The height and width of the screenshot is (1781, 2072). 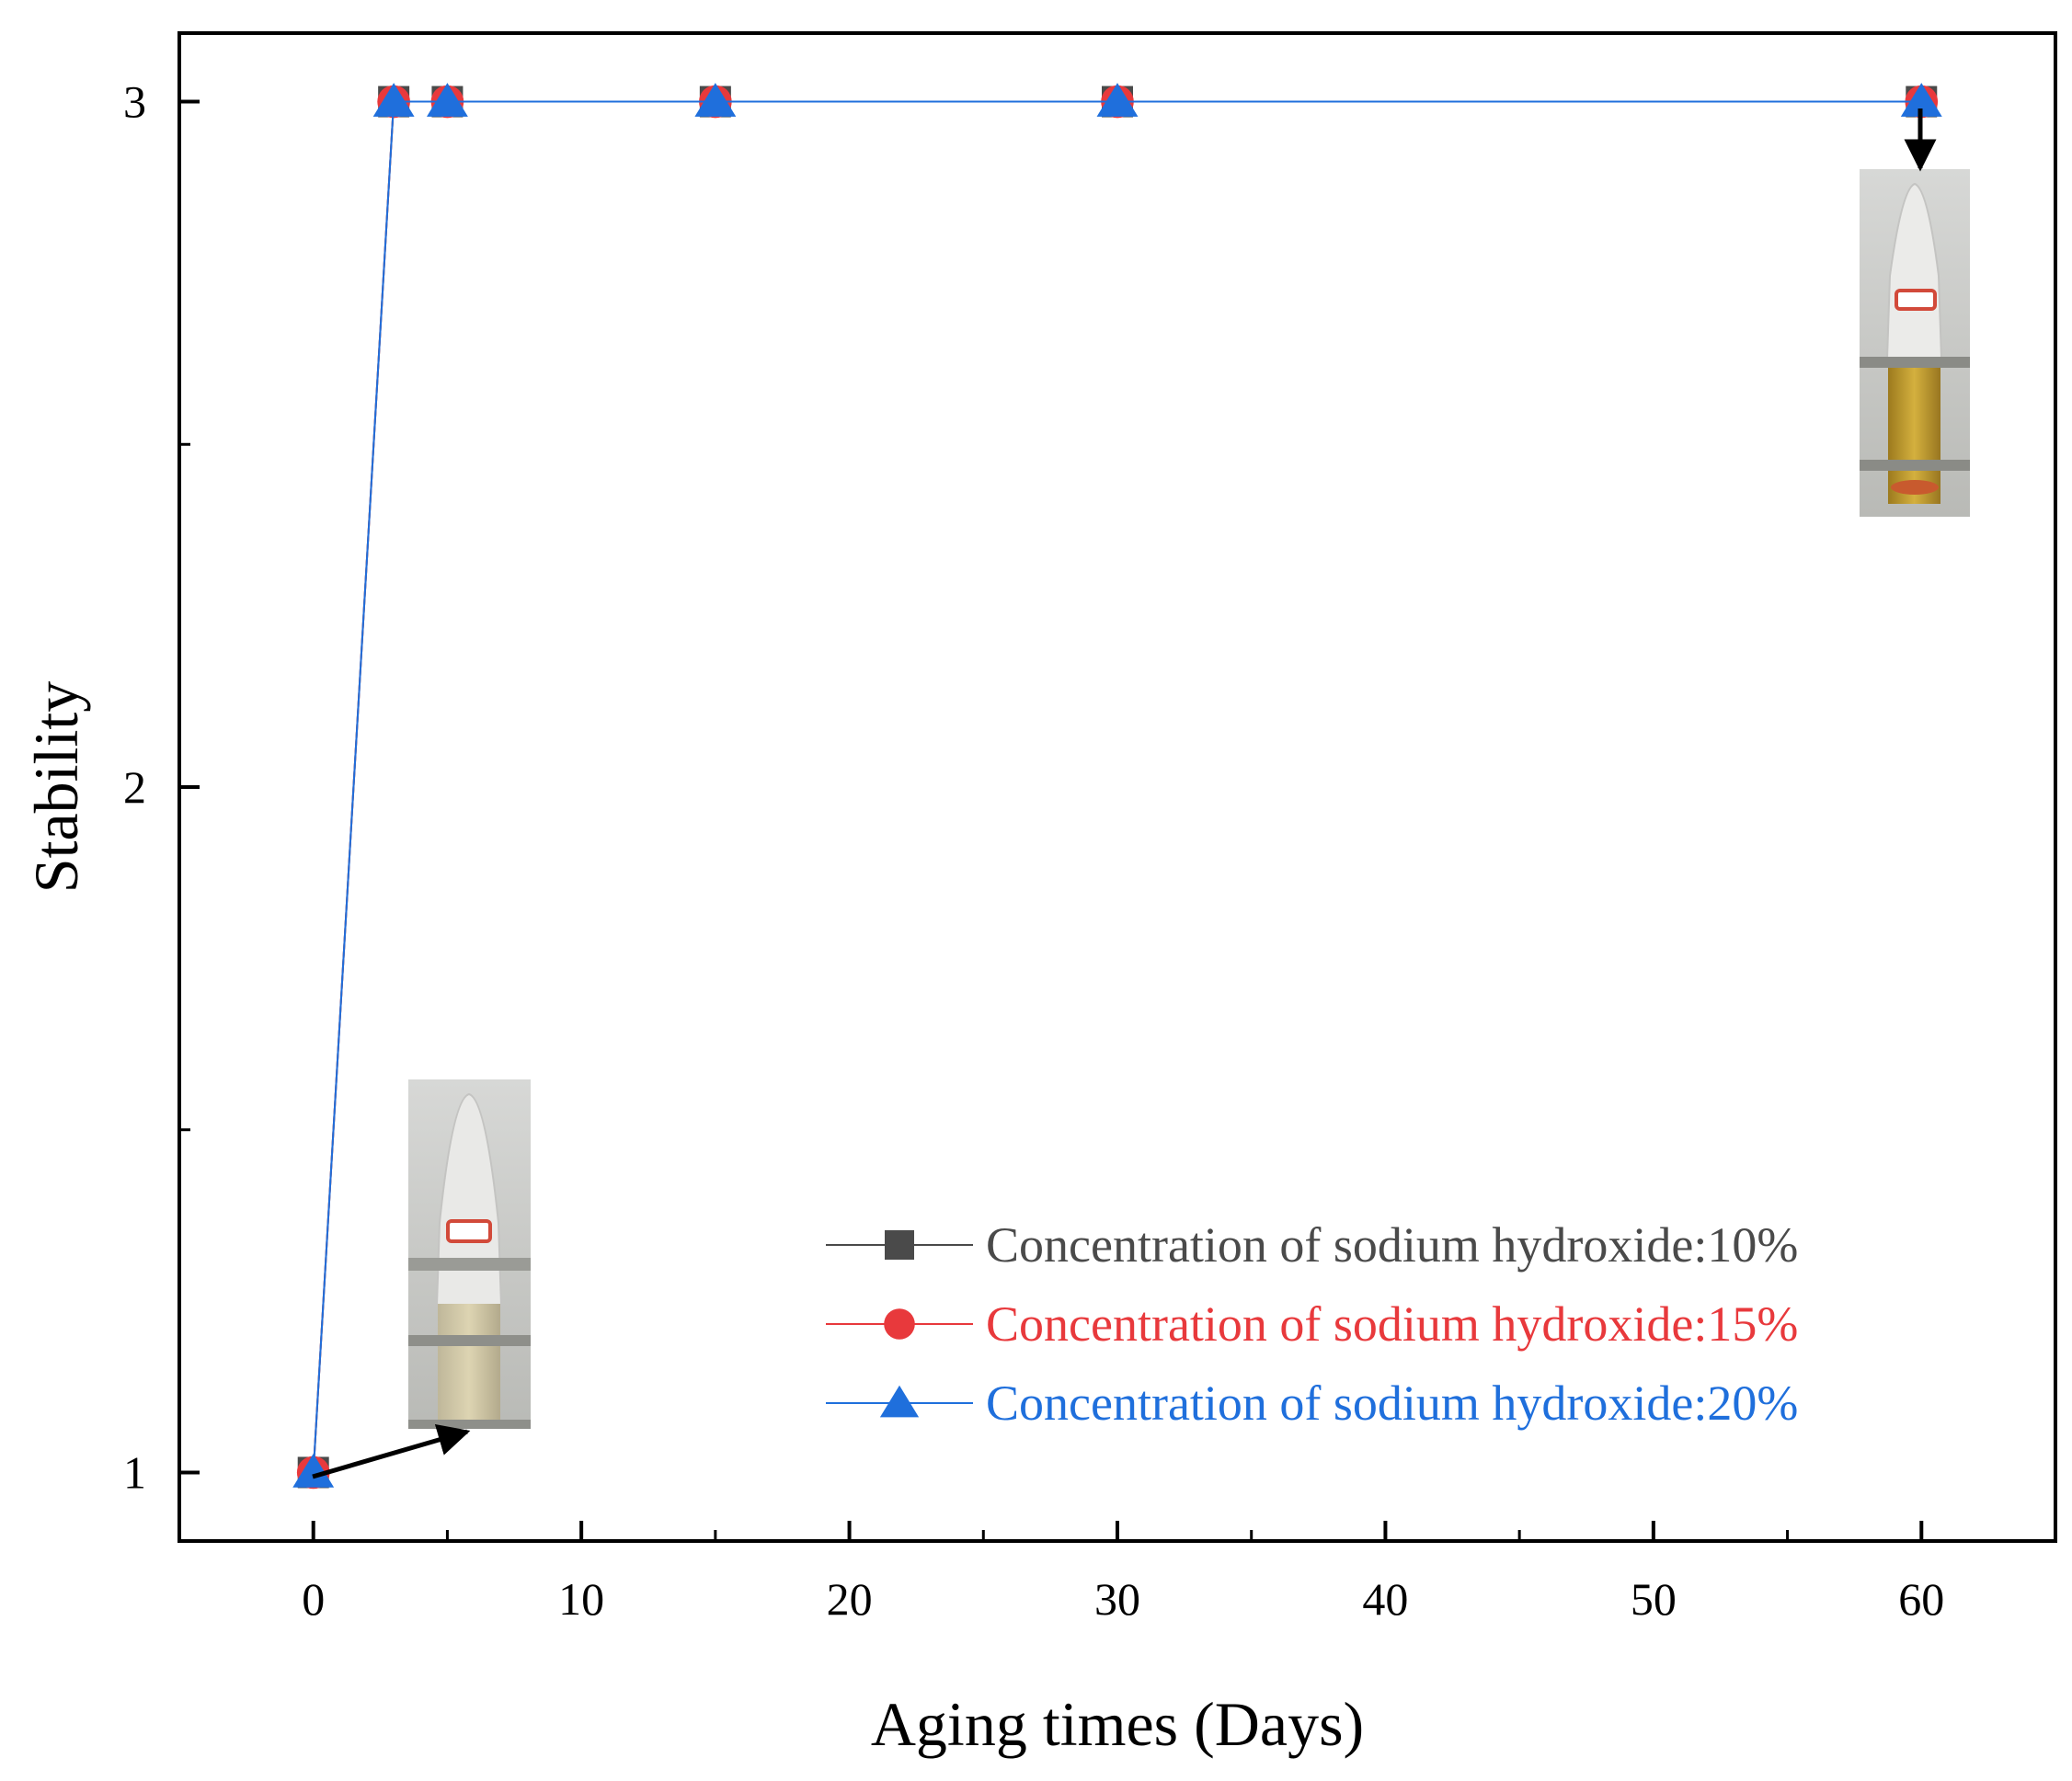 I want to click on day-60-sample-photo, so click(x=1915, y=343).